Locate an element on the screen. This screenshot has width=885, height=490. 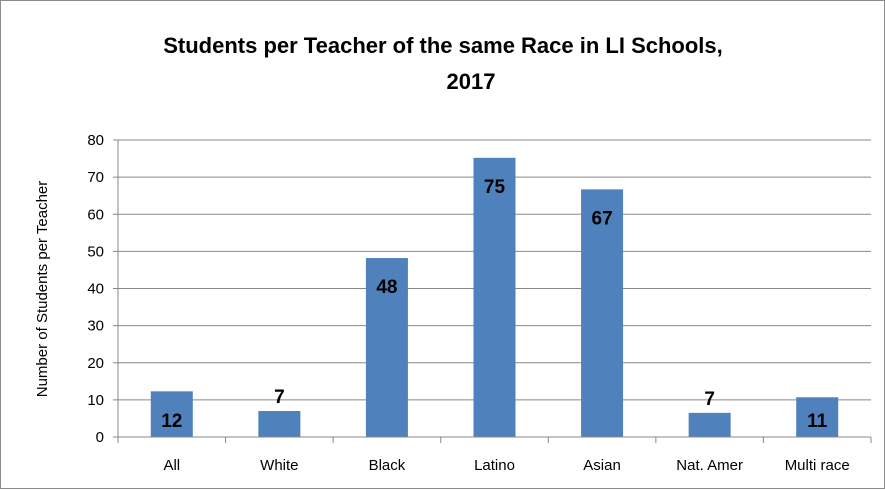
y-tick-label: 0 is located at coordinates (100, 437).